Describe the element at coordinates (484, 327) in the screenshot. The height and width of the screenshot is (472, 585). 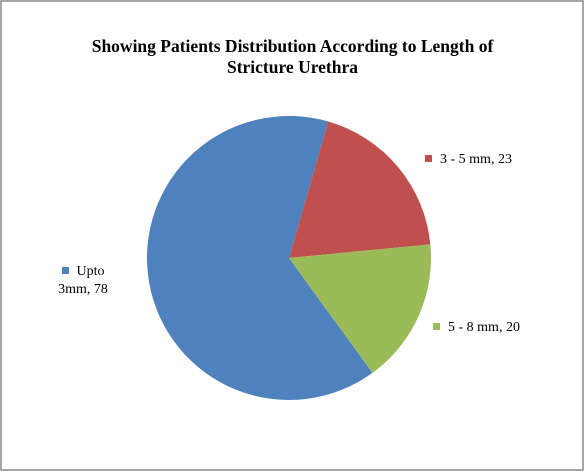
I see `data-label-text: 5 - 8 mm, 20` at that location.